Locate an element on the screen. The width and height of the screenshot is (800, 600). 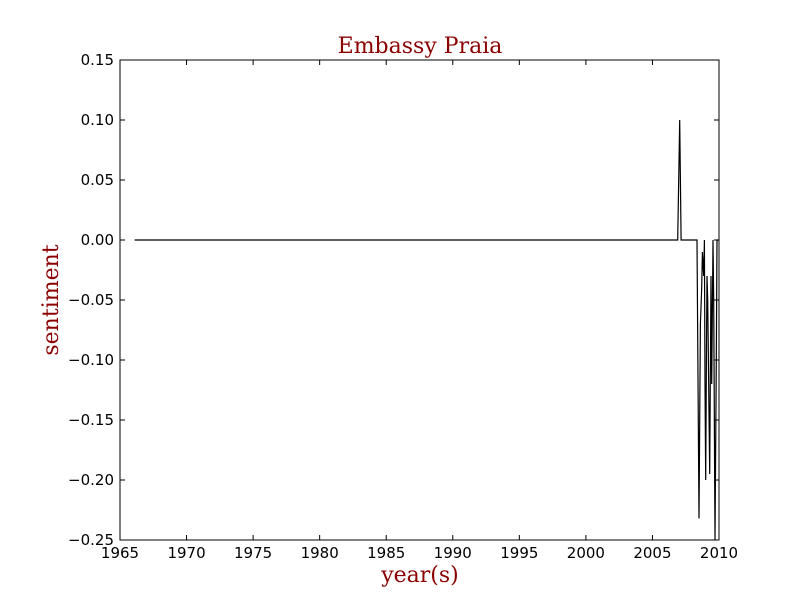
y-tick-label: 0.00 is located at coordinates (97, 240).